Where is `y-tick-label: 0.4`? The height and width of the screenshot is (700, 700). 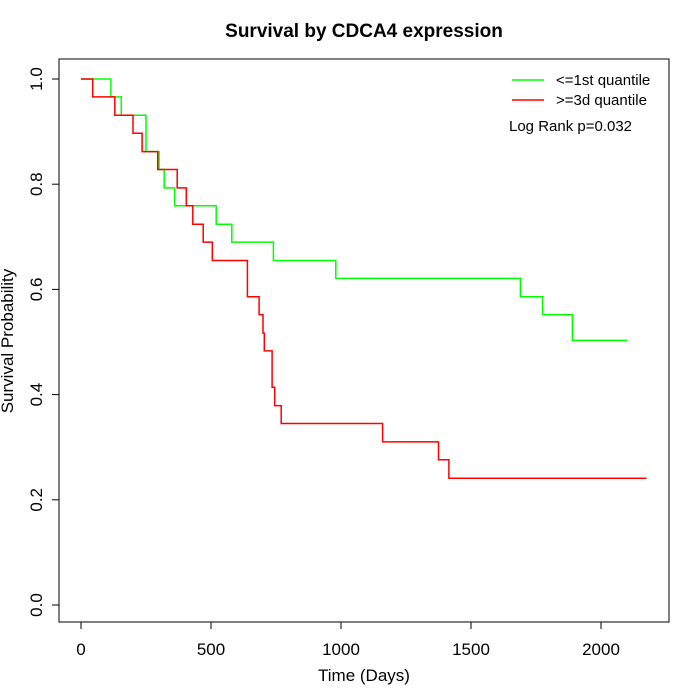 y-tick-label: 0.4 is located at coordinates (36, 395).